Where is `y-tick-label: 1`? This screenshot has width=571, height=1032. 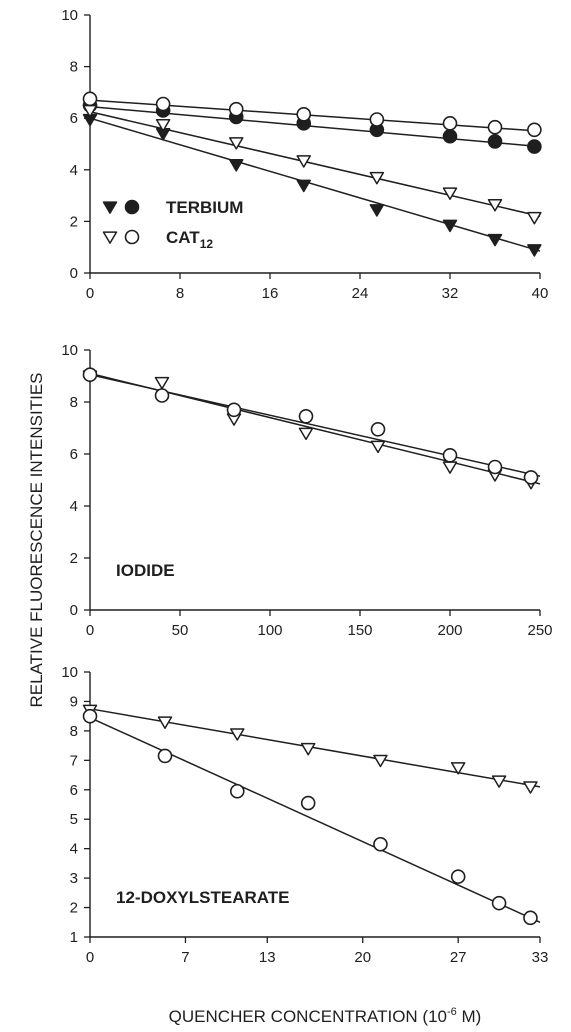 y-tick-label: 1 is located at coordinates (74, 937).